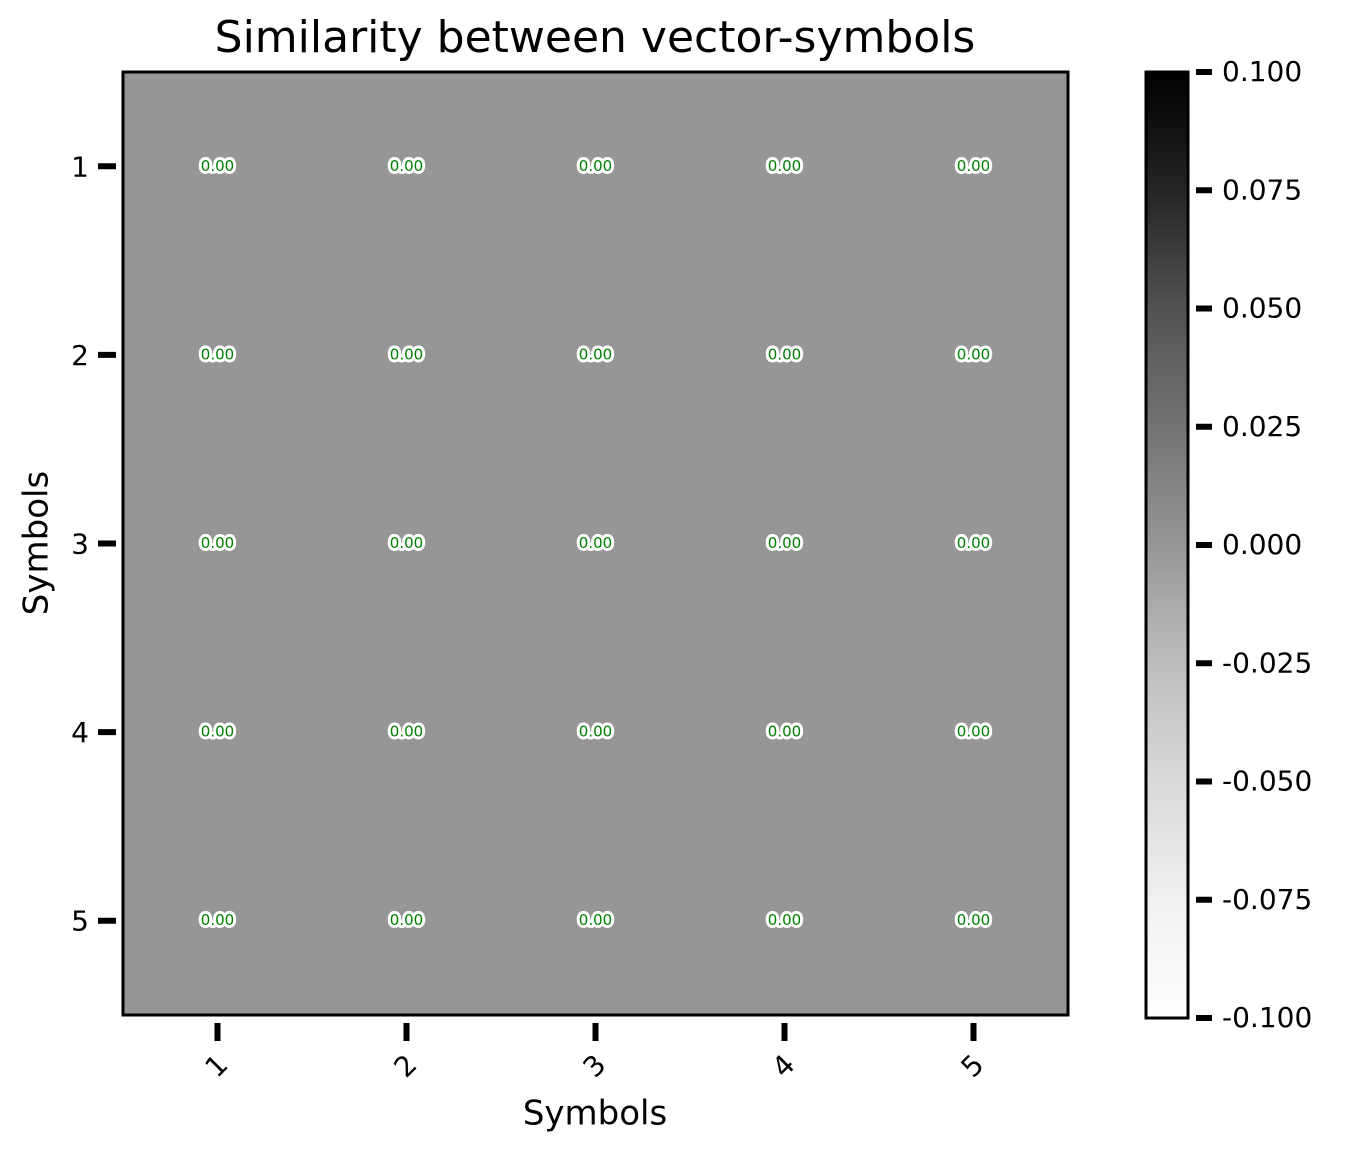  I want to click on chart-title: Similarity between vector-symbols, so click(595, 37).